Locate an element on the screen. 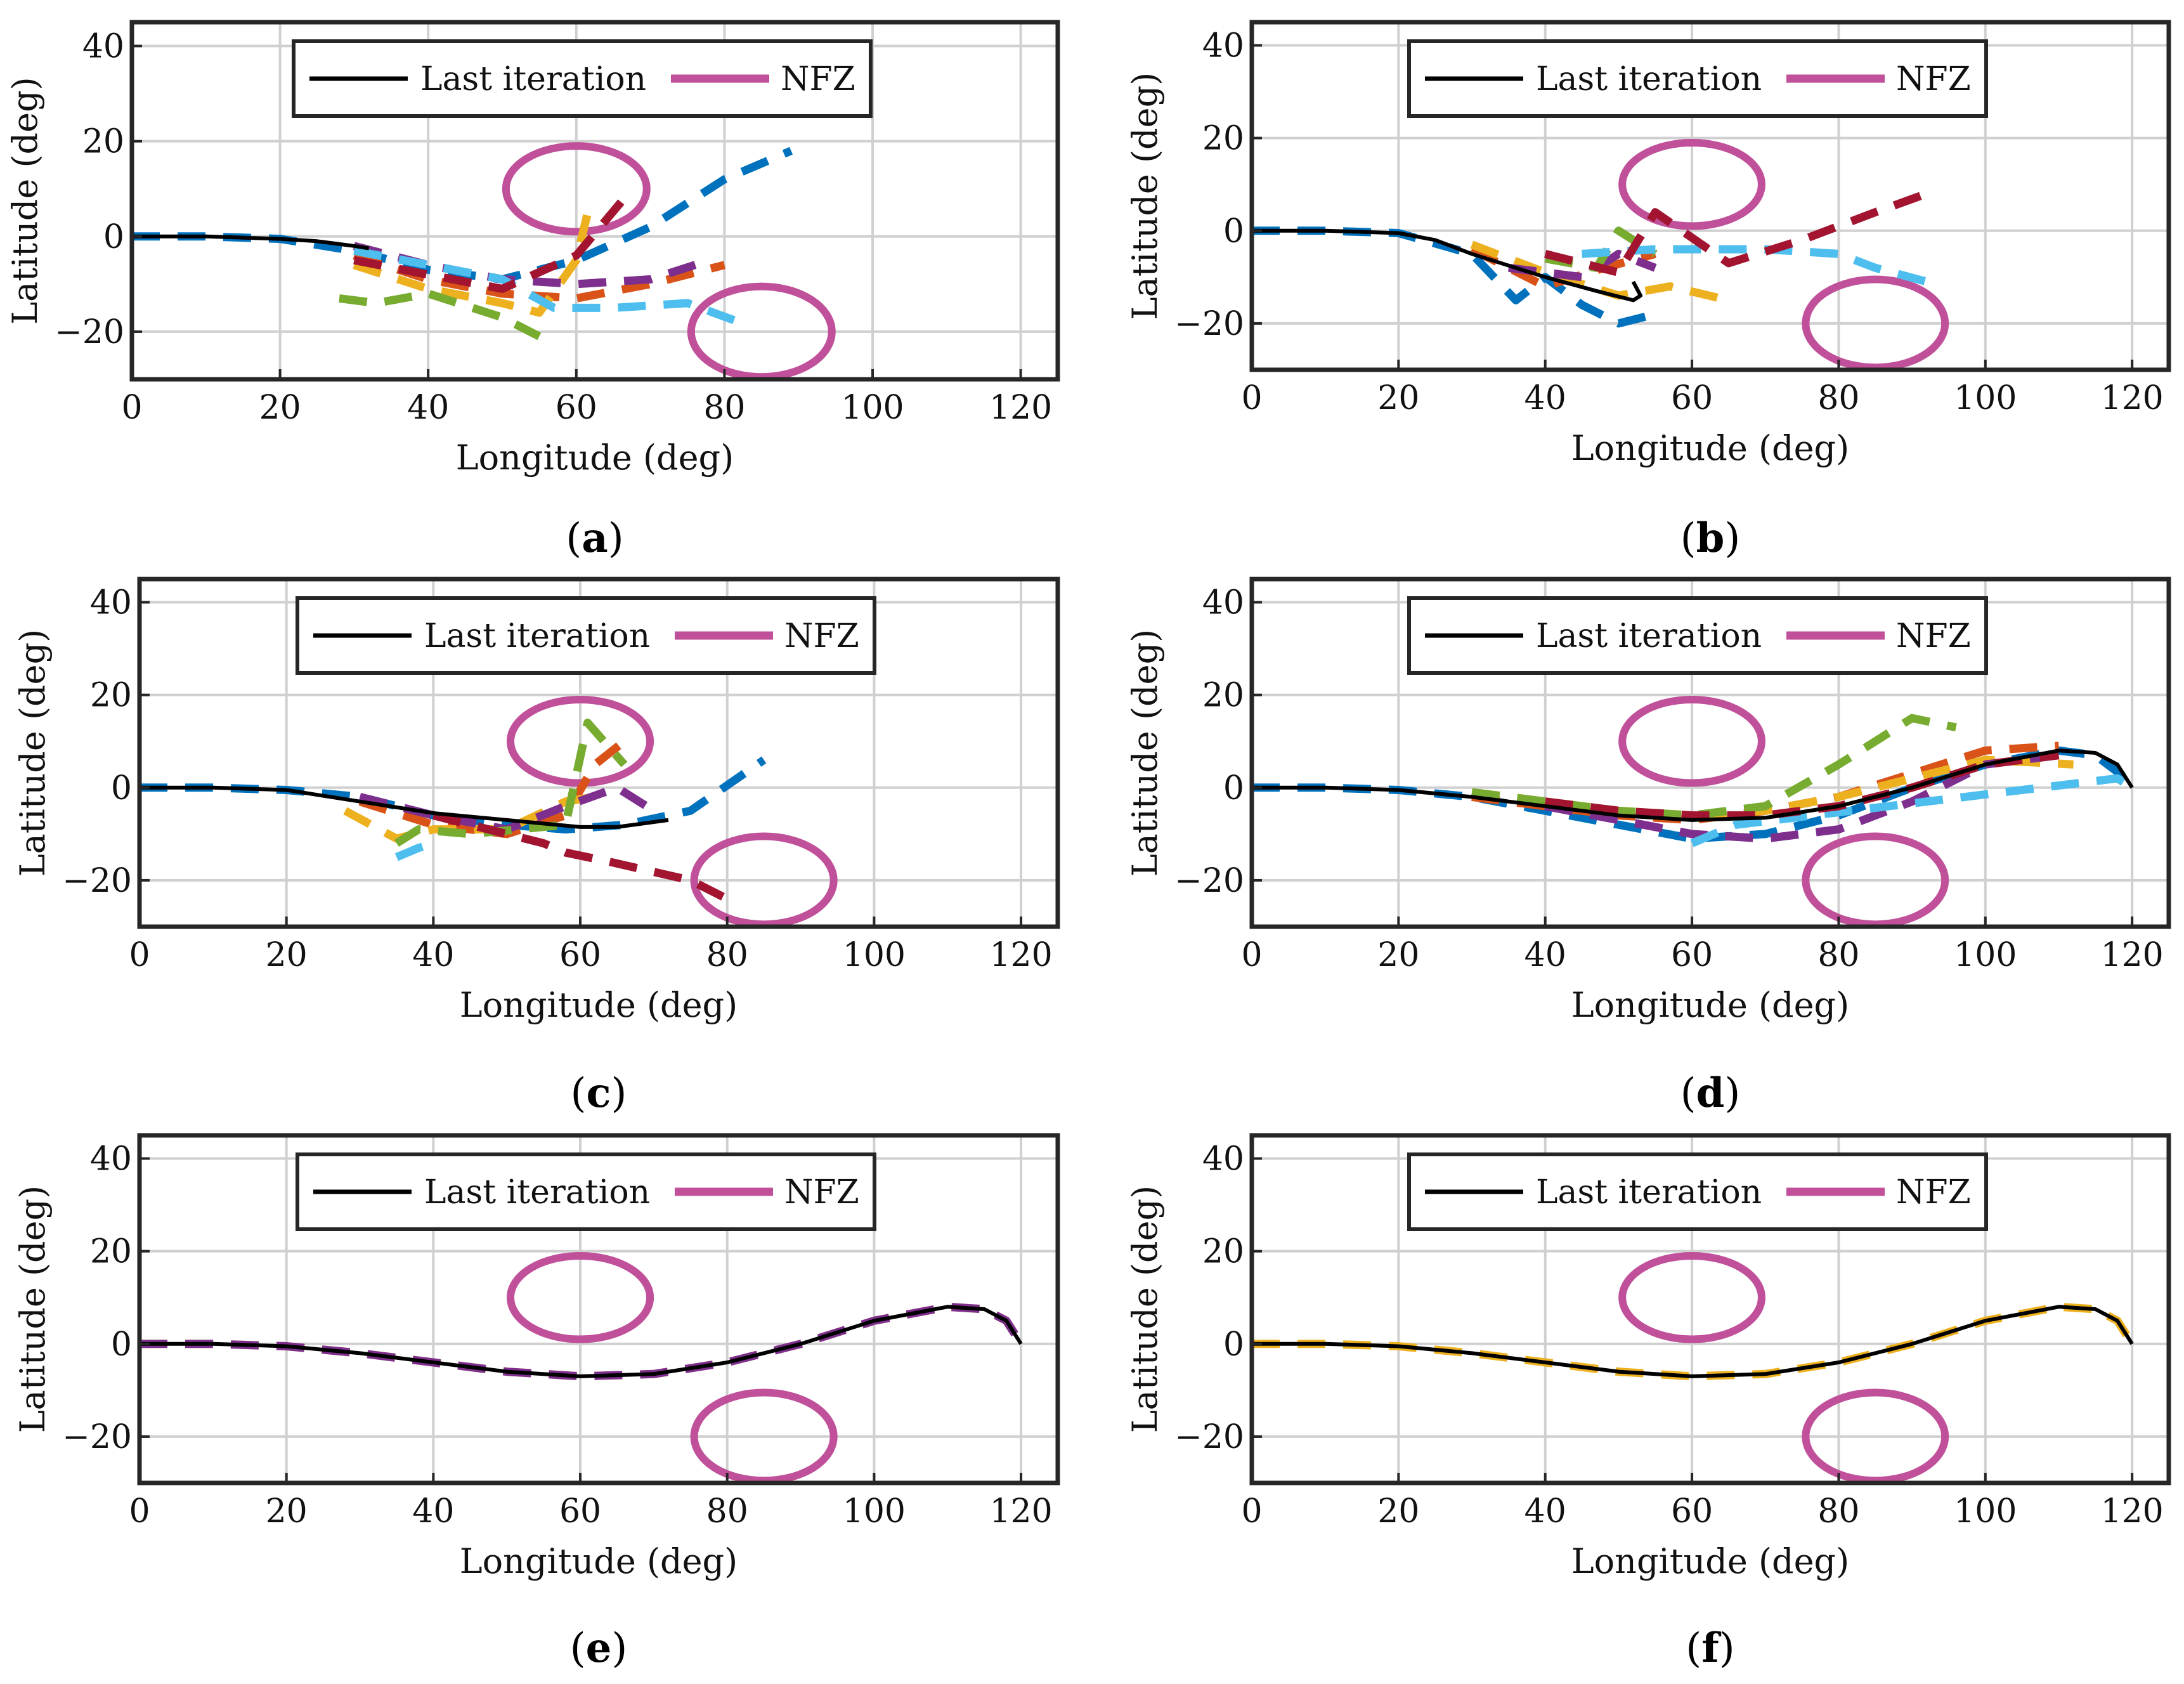 This screenshot has width=2184, height=1684. iteration-series-it3 is located at coordinates (474, 257).